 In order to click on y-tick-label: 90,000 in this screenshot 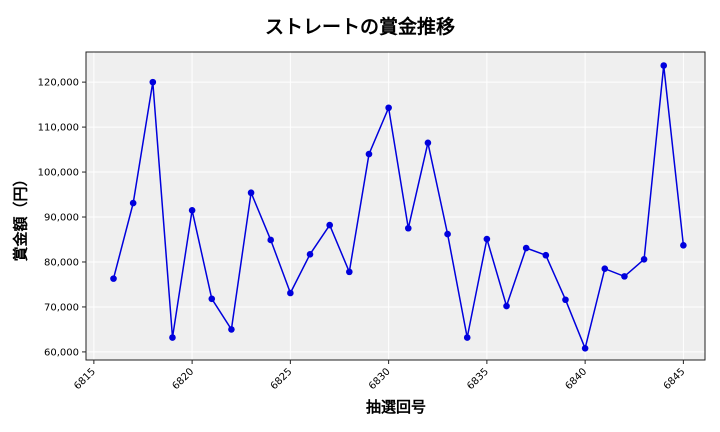, I will do `click(61, 218)`.